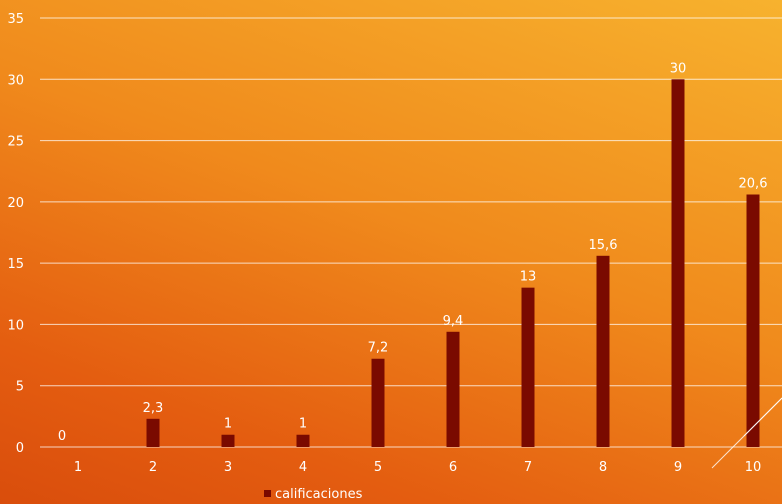 Image resolution: width=782 pixels, height=504 pixels. Describe the element at coordinates (528, 467) in the screenshot. I see `x-tick-label: 7` at that location.